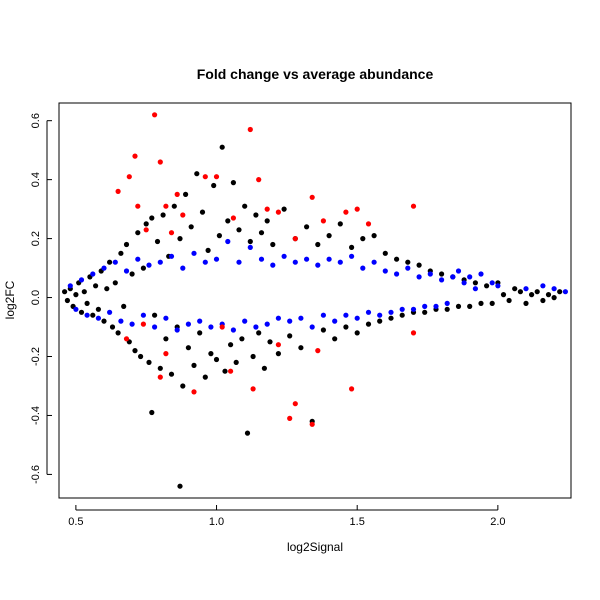  What do you see at coordinates (315, 74) in the screenshot?
I see `chart-title: Fold change vs average abundance` at bounding box center [315, 74].